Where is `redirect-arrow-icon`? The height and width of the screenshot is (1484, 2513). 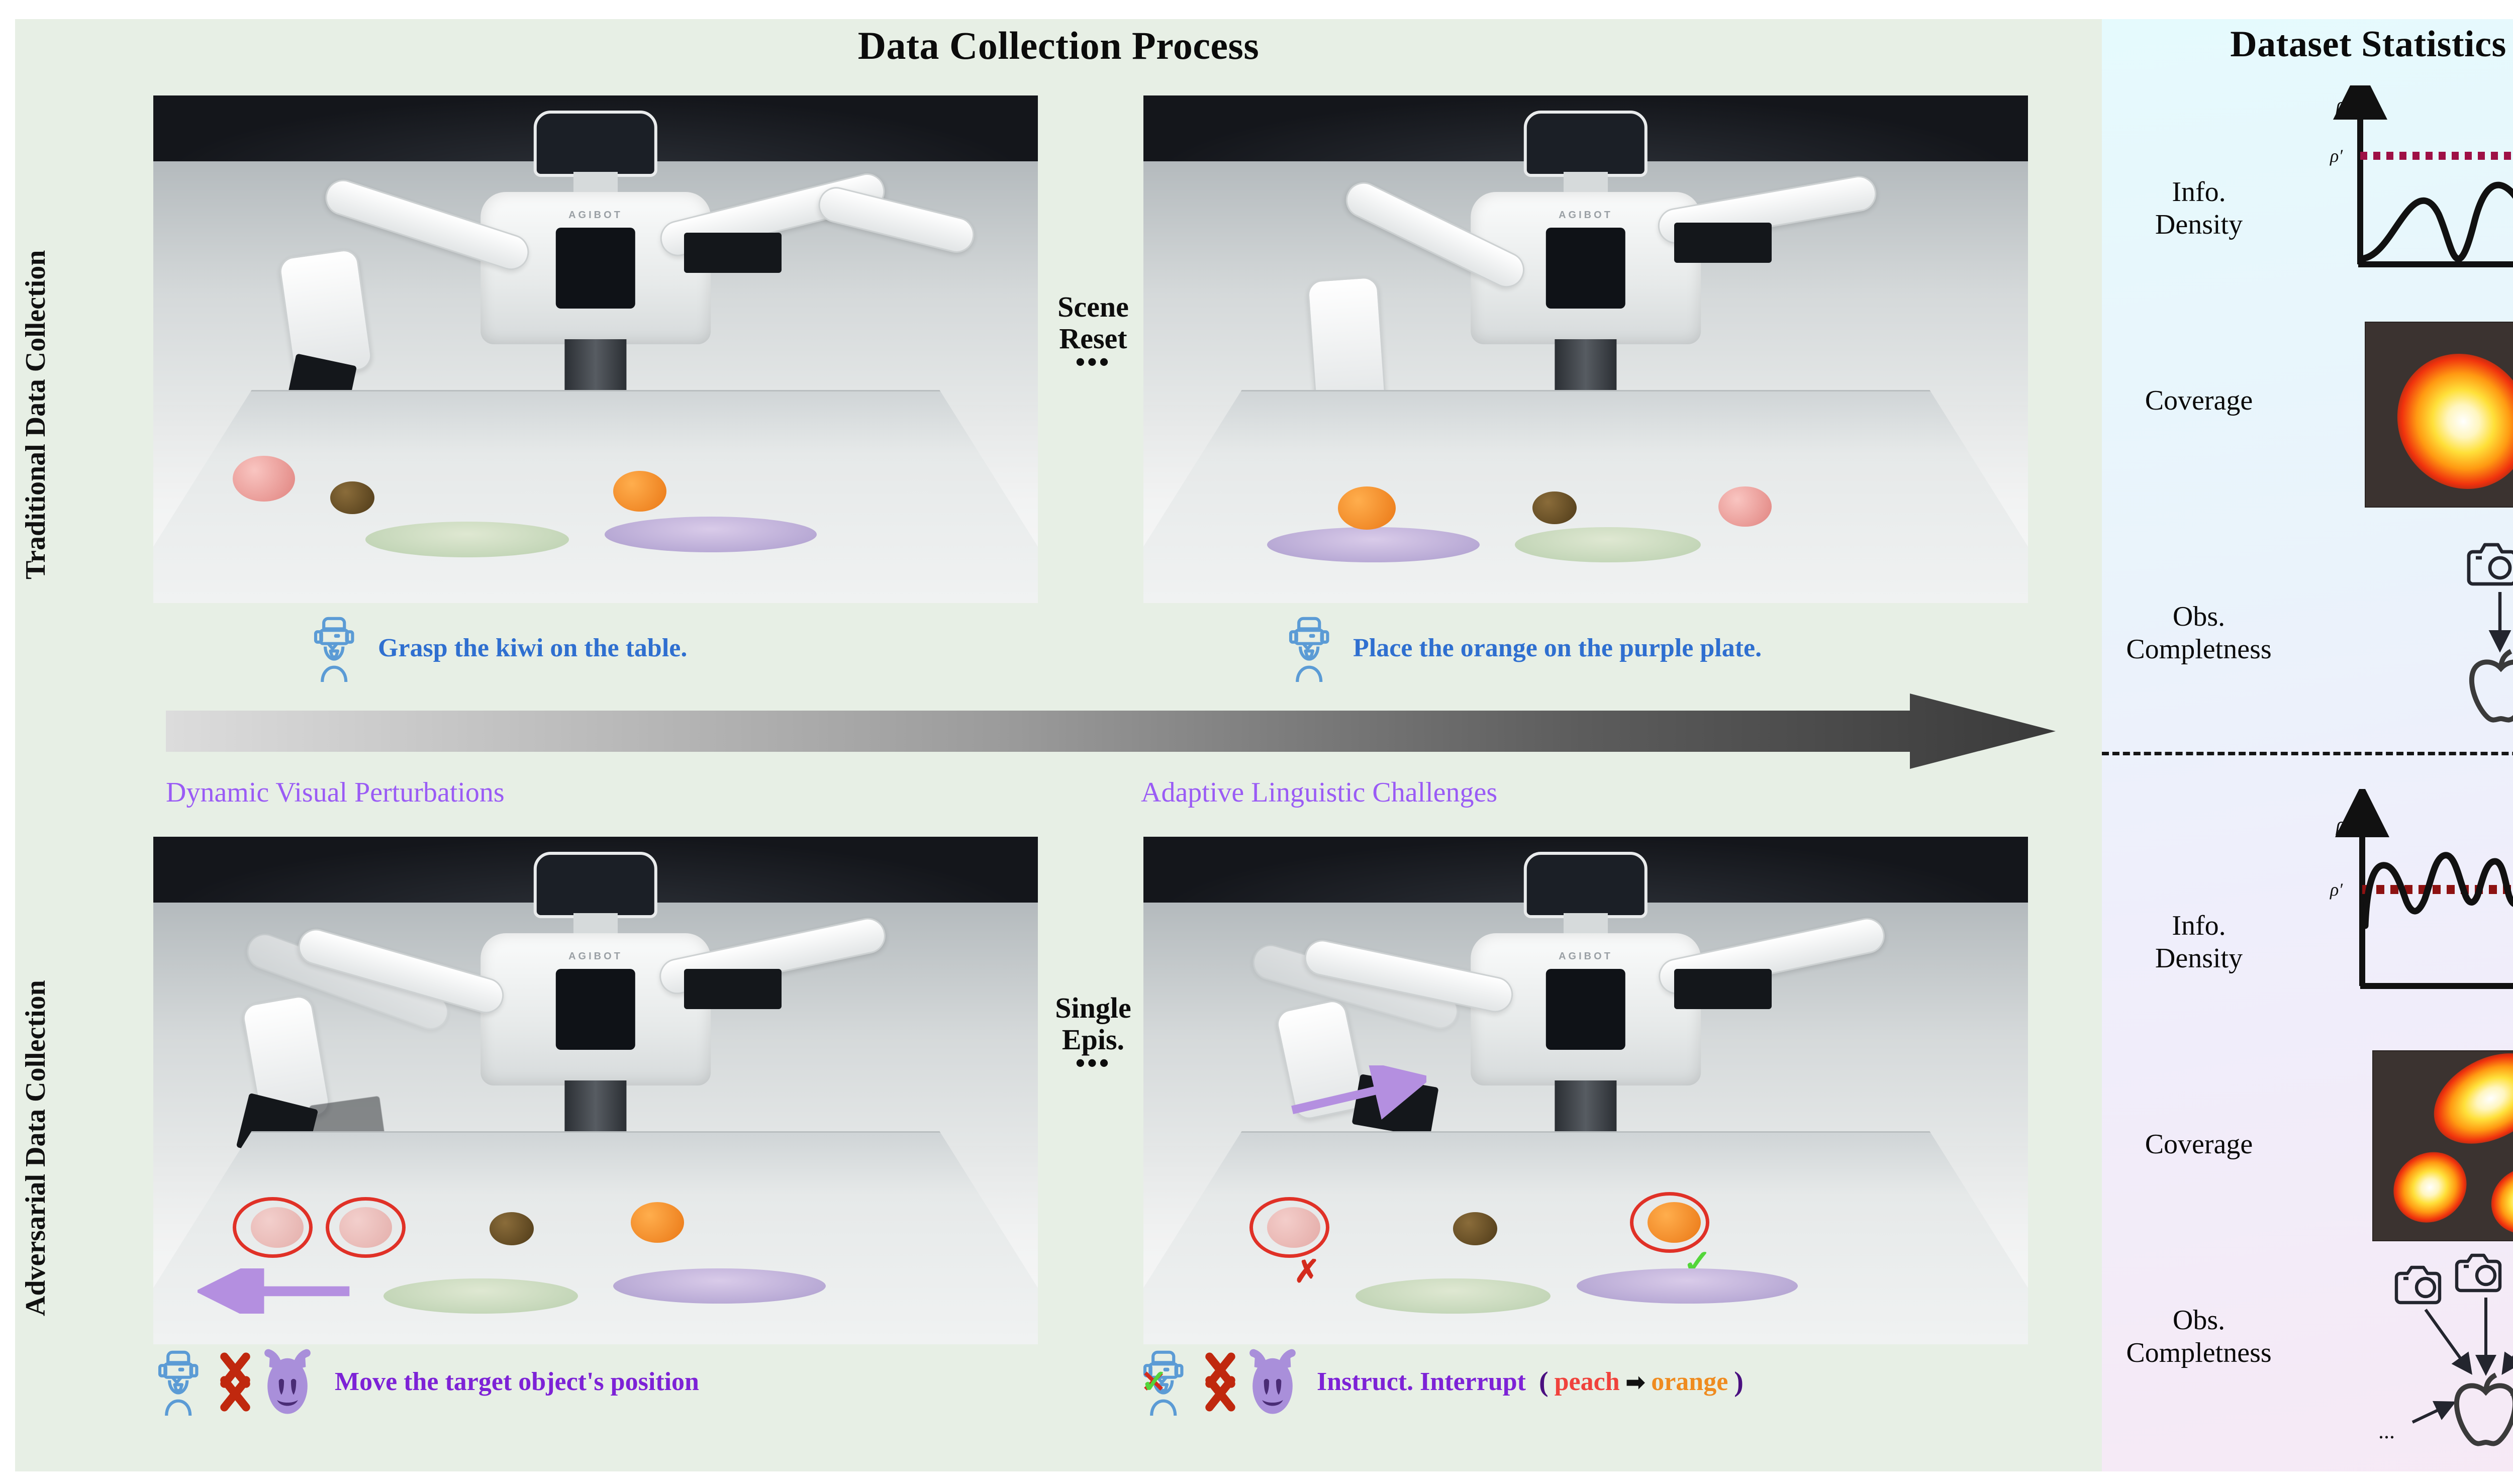
redirect-arrow-icon is located at coordinates (1359, 1093).